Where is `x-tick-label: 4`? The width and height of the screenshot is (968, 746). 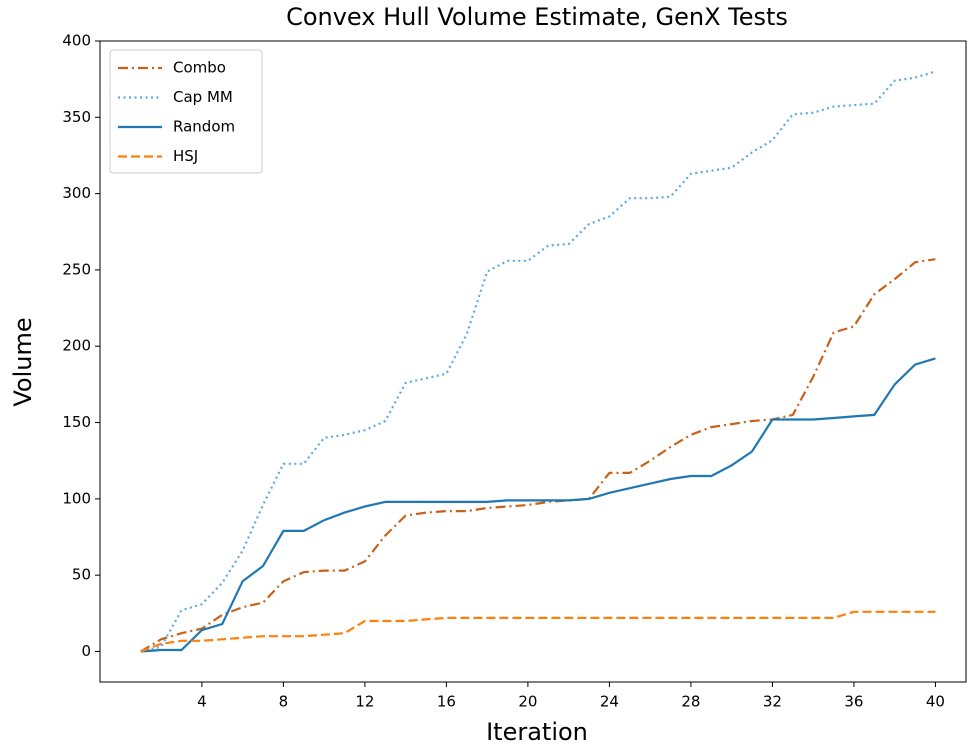 x-tick-label: 4 is located at coordinates (202, 702).